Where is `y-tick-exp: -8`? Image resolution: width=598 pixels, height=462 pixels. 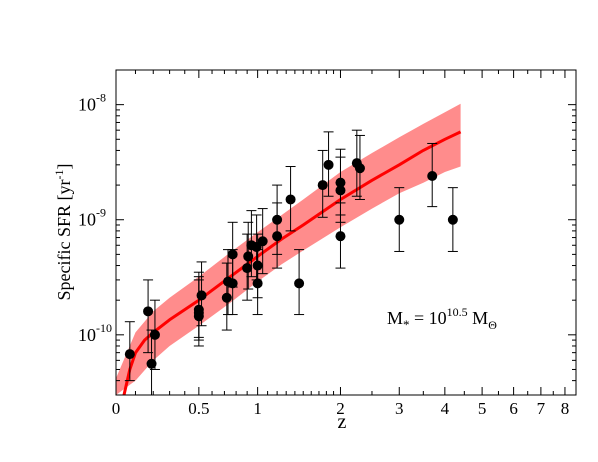
y-tick-exp: -8 is located at coordinates (101, 98).